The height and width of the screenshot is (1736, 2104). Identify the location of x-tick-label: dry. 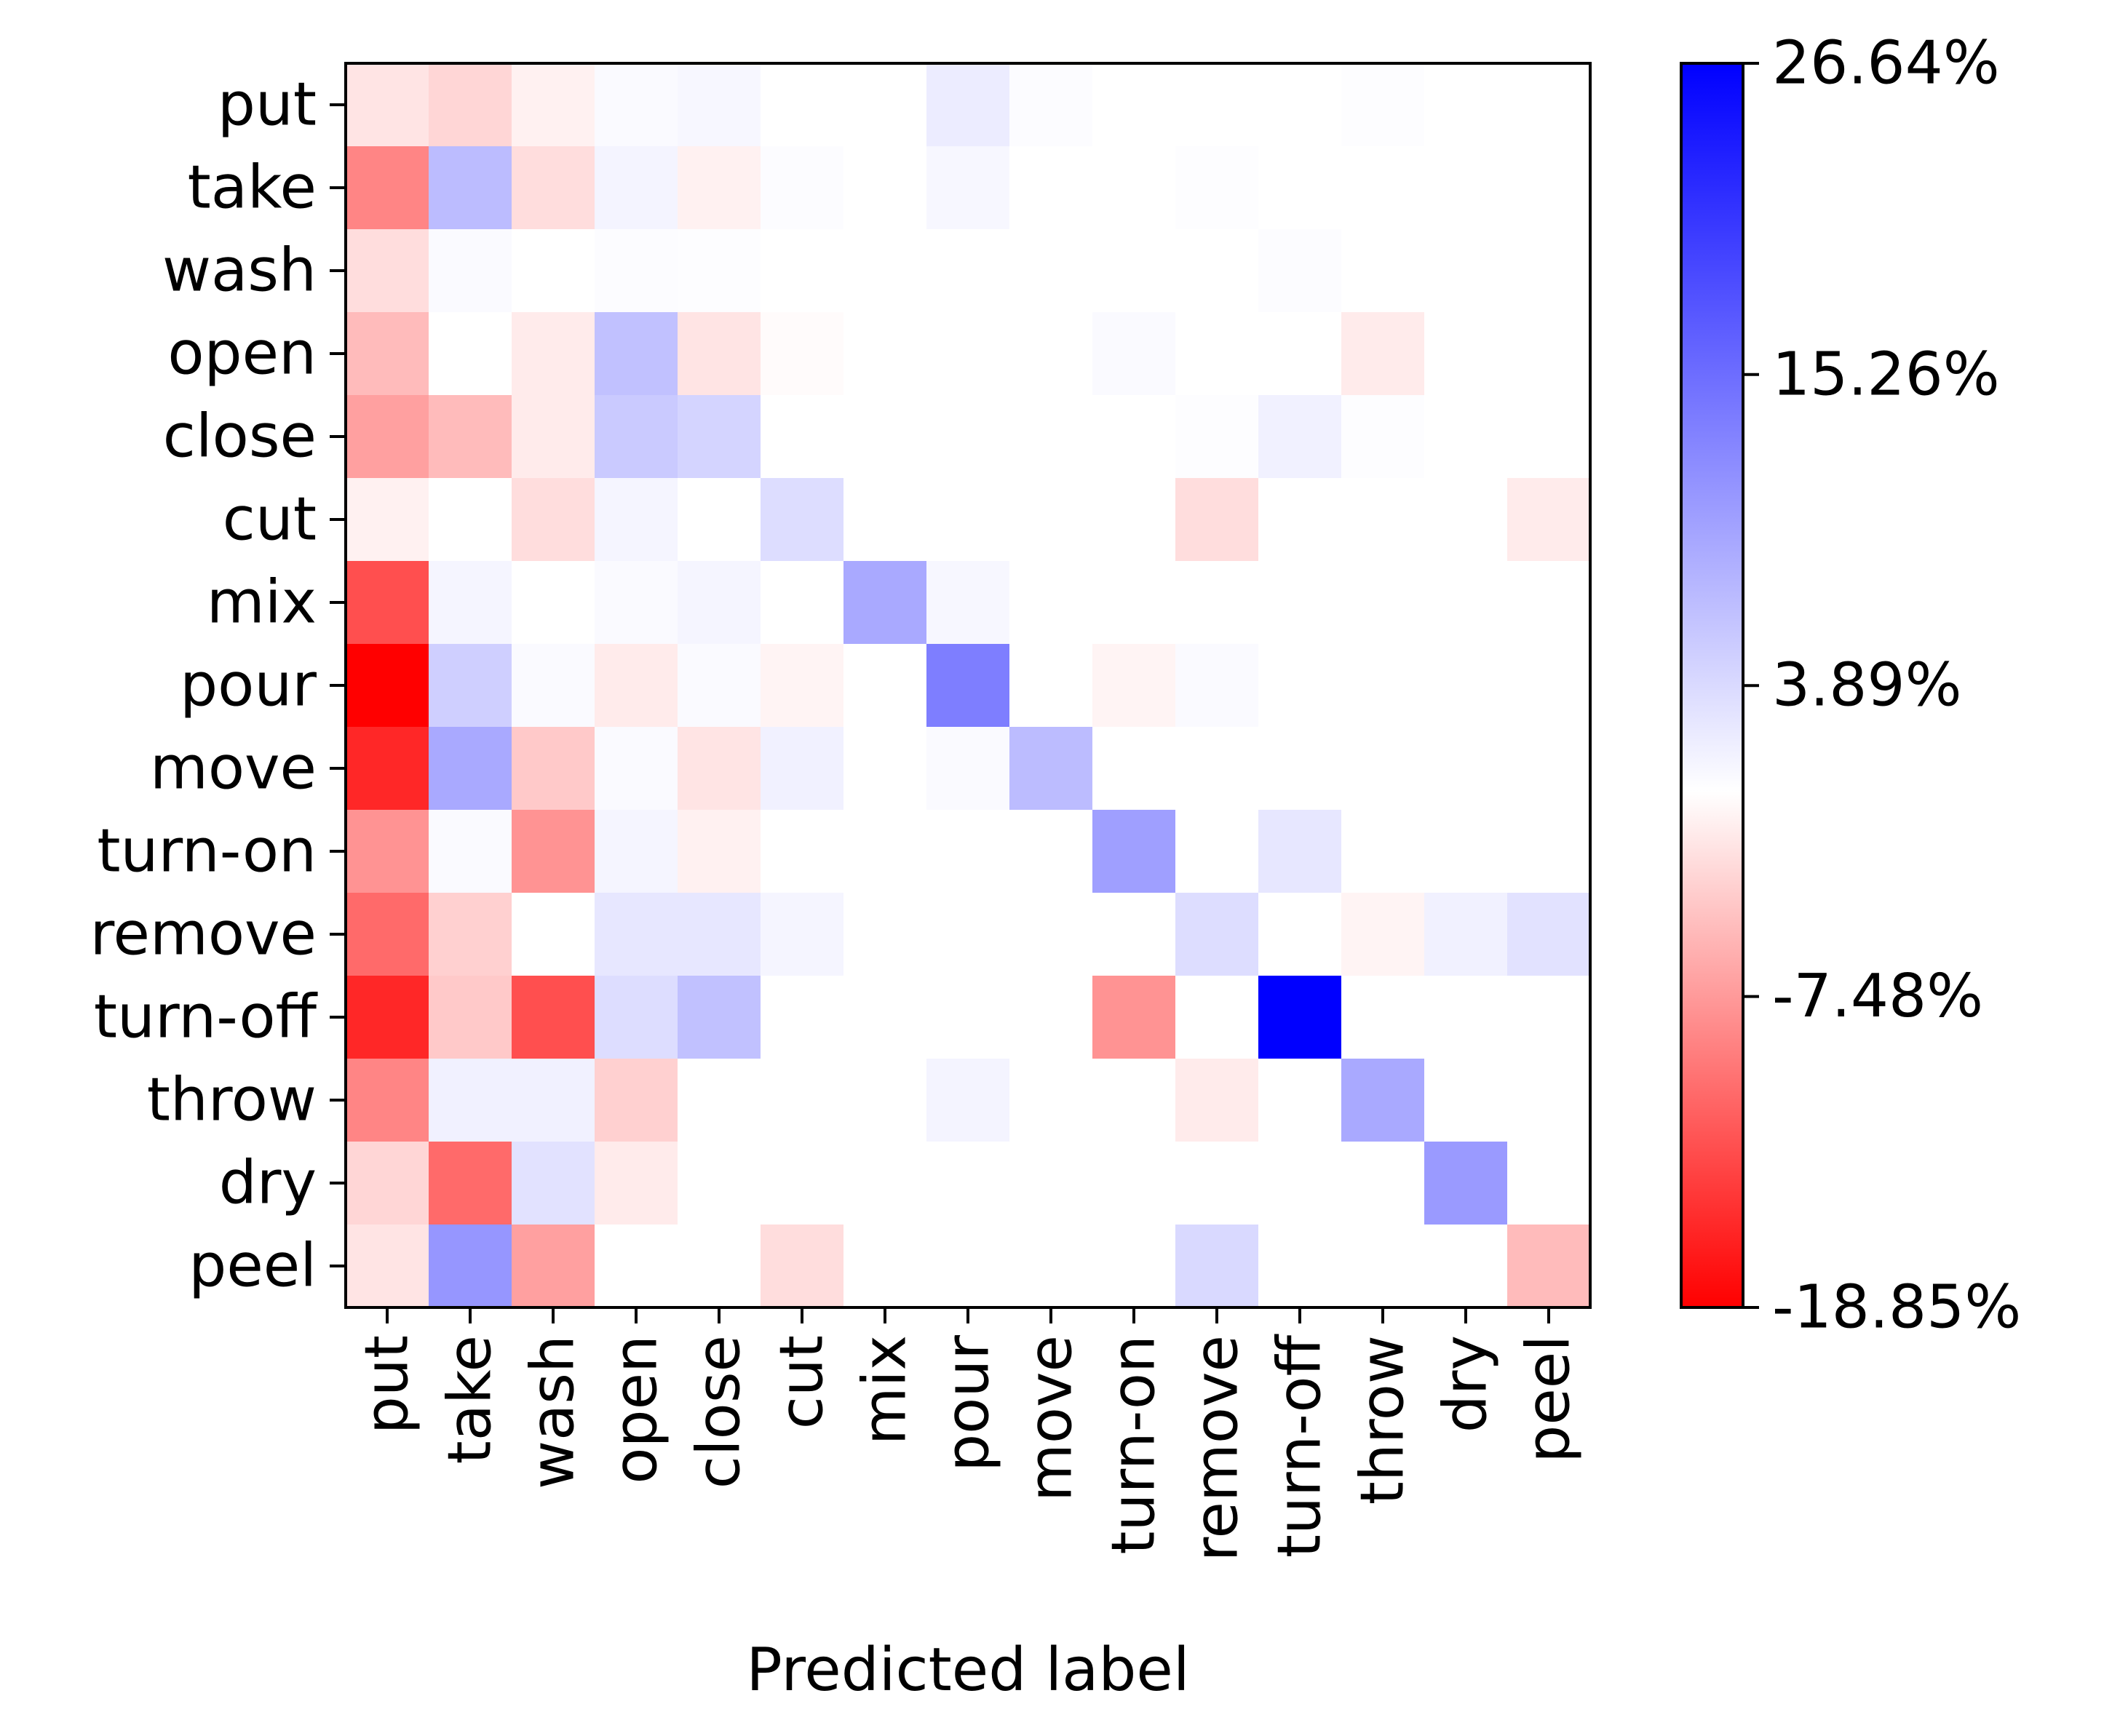
(1467, 1384).